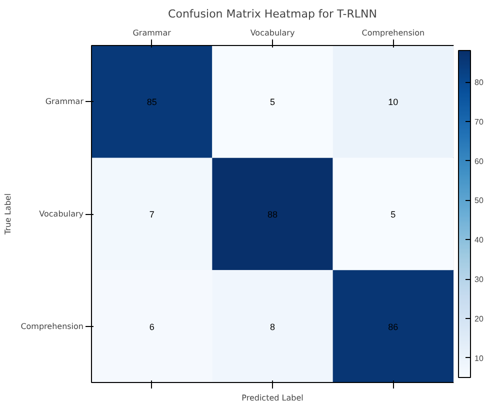 The image size is (491, 405). Describe the element at coordinates (479, 161) in the screenshot. I see `color-bar-label: 60` at that location.